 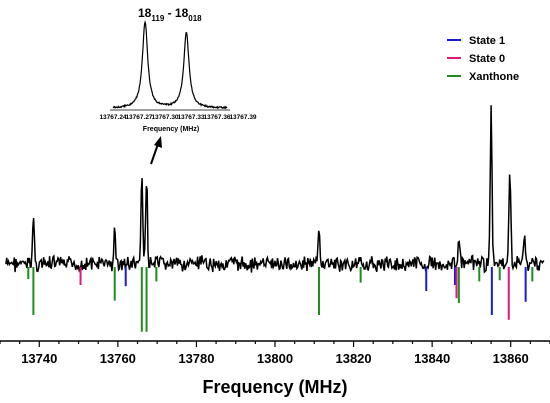 I want to click on inset-title: 18119 - 18018, so click(x=170, y=14).